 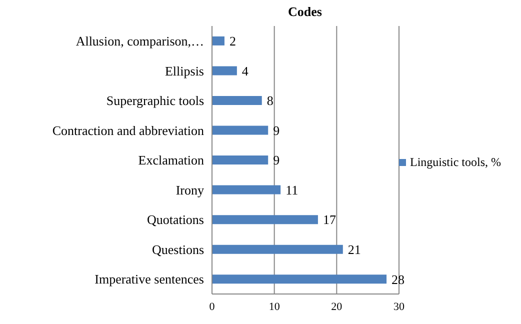 I want to click on x-tick-label: 10, so click(x=274, y=306).